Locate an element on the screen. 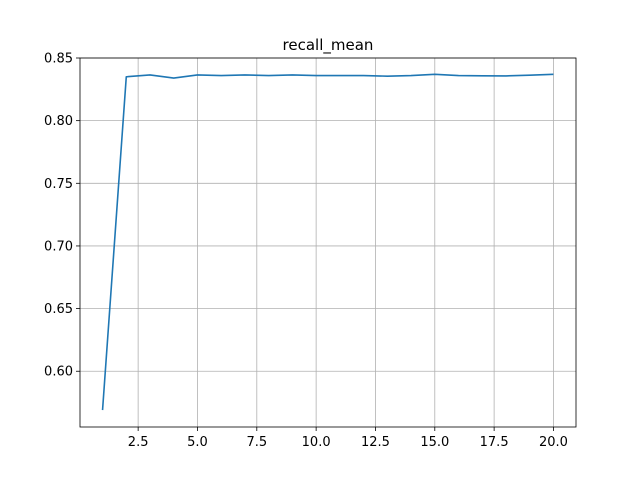 The image size is (640, 480). x-tick-label: 17.5 is located at coordinates (494, 442).